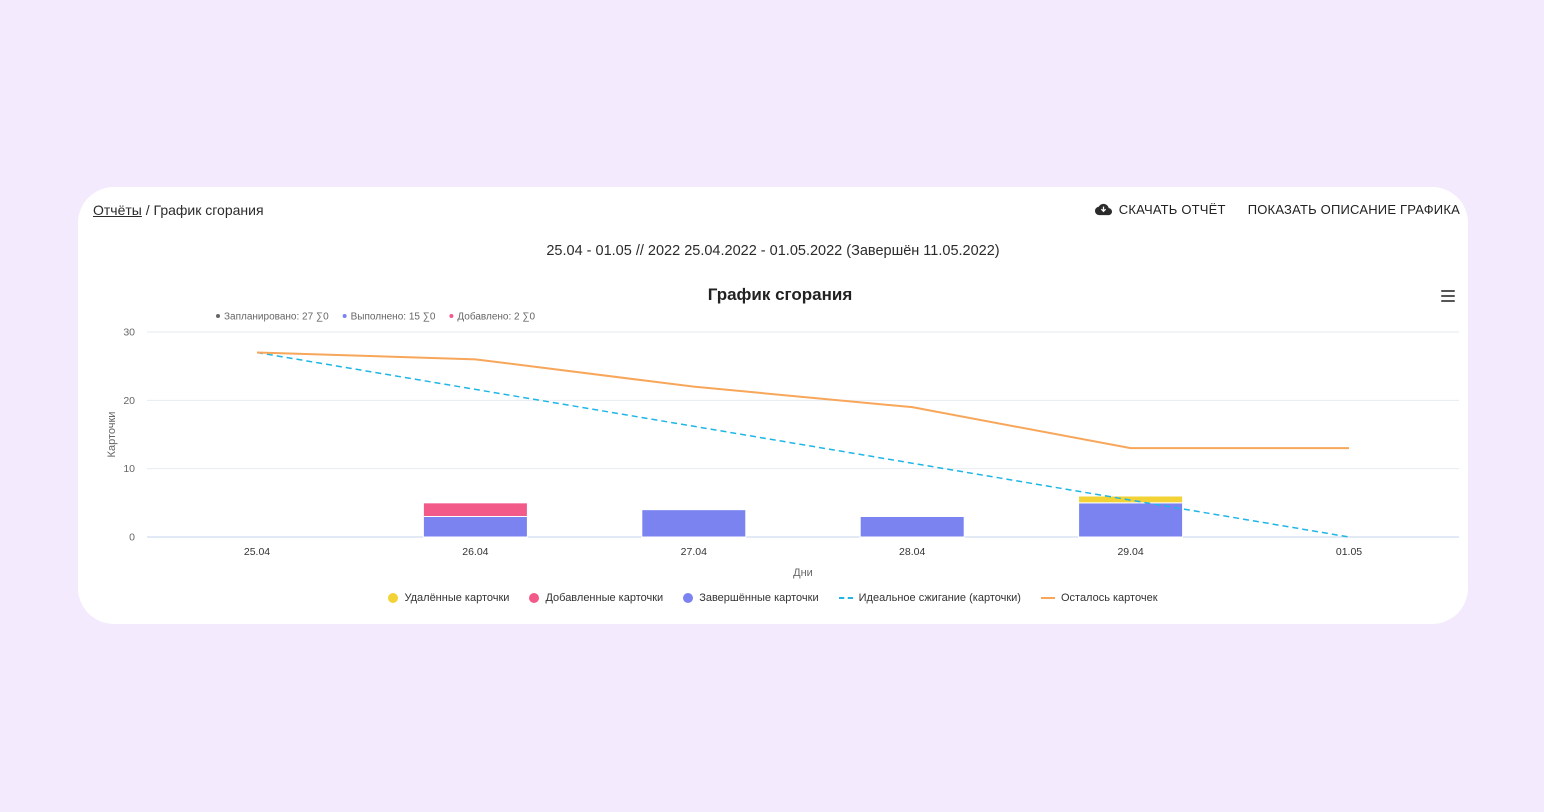 This screenshot has height=812, width=1544. I want to click on y-tick-label: 20, so click(129, 401).